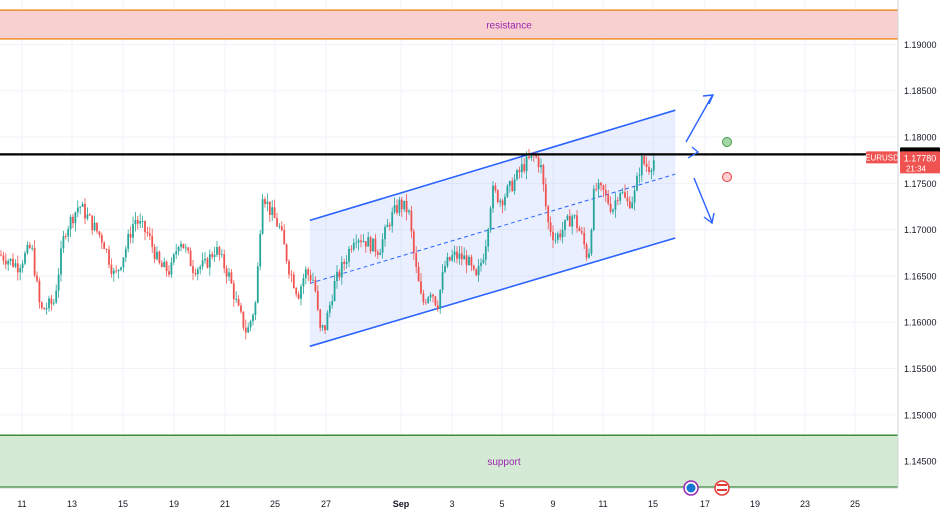 Image resolution: width=944 pixels, height=524 pixels. I want to click on symbol-tag, so click(882, 157).